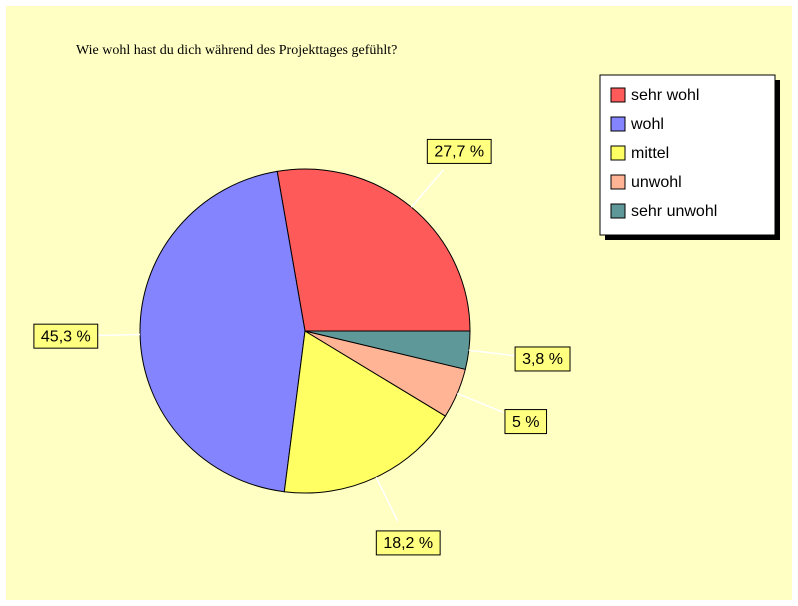 The image size is (798, 606). I want to click on legend-label: unwohl, so click(656, 182).